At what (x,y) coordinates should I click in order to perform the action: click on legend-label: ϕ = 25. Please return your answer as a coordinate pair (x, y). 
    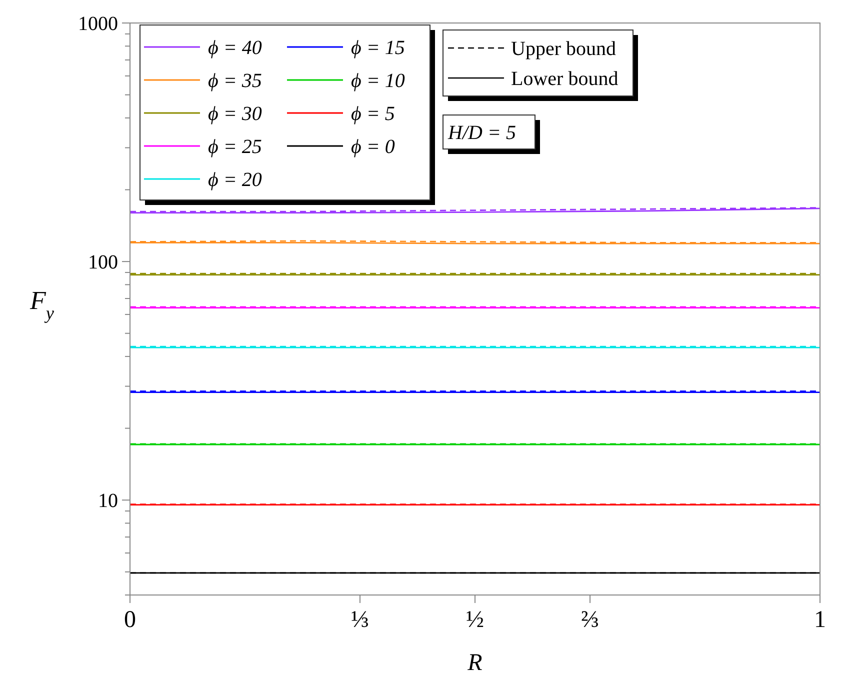
    Looking at the image, I should click on (235, 147).